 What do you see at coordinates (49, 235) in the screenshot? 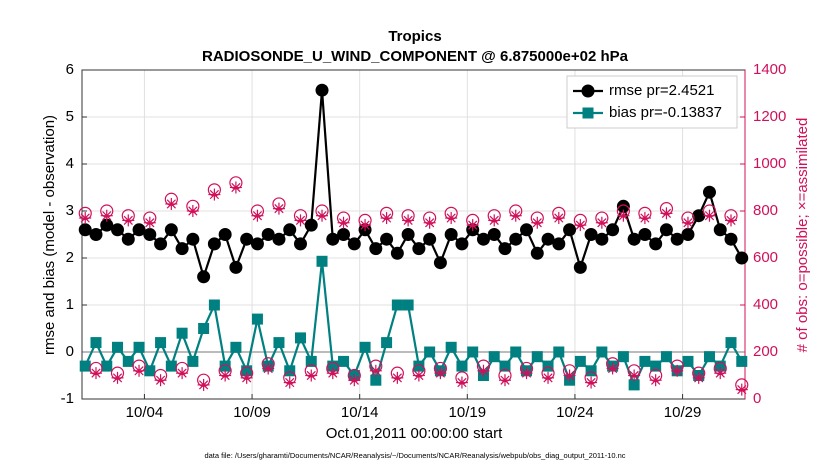
I see `y-axis-label: rmse and bias (model - observation)` at bounding box center [49, 235].